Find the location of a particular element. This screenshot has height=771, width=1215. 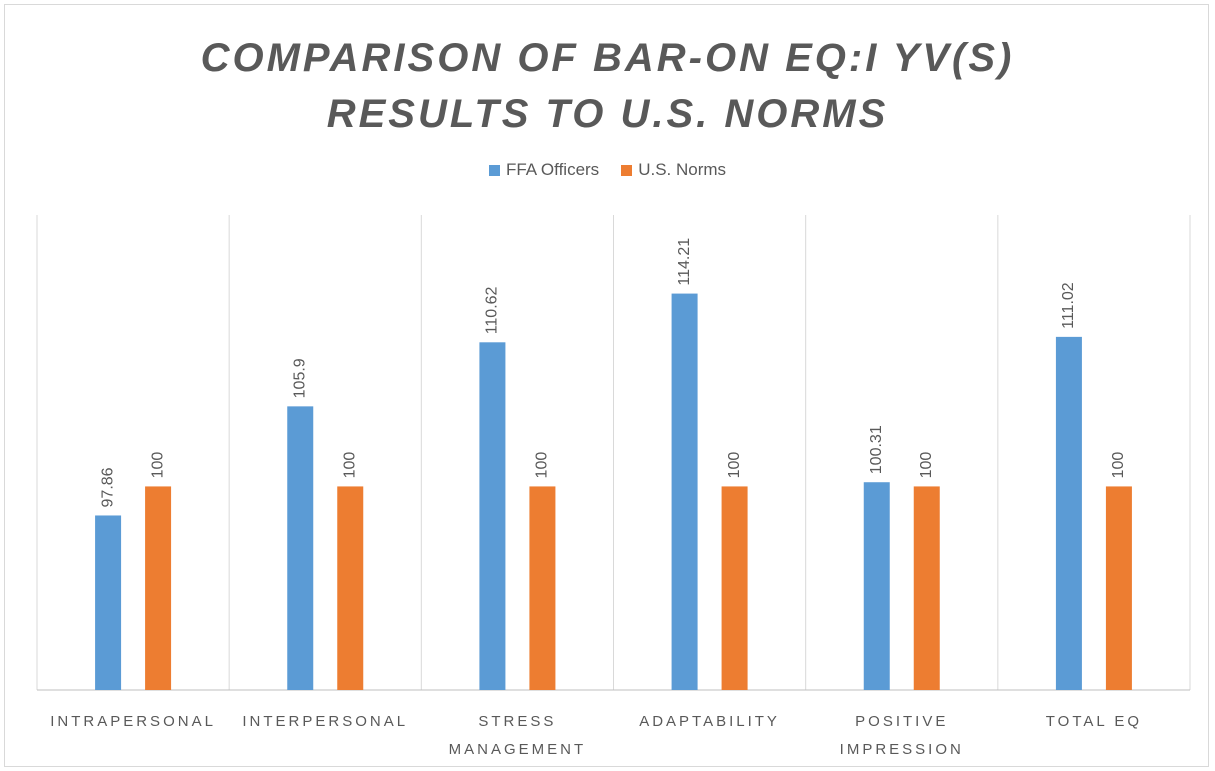

data-label: 105.9 is located at coordinates (299, 378).